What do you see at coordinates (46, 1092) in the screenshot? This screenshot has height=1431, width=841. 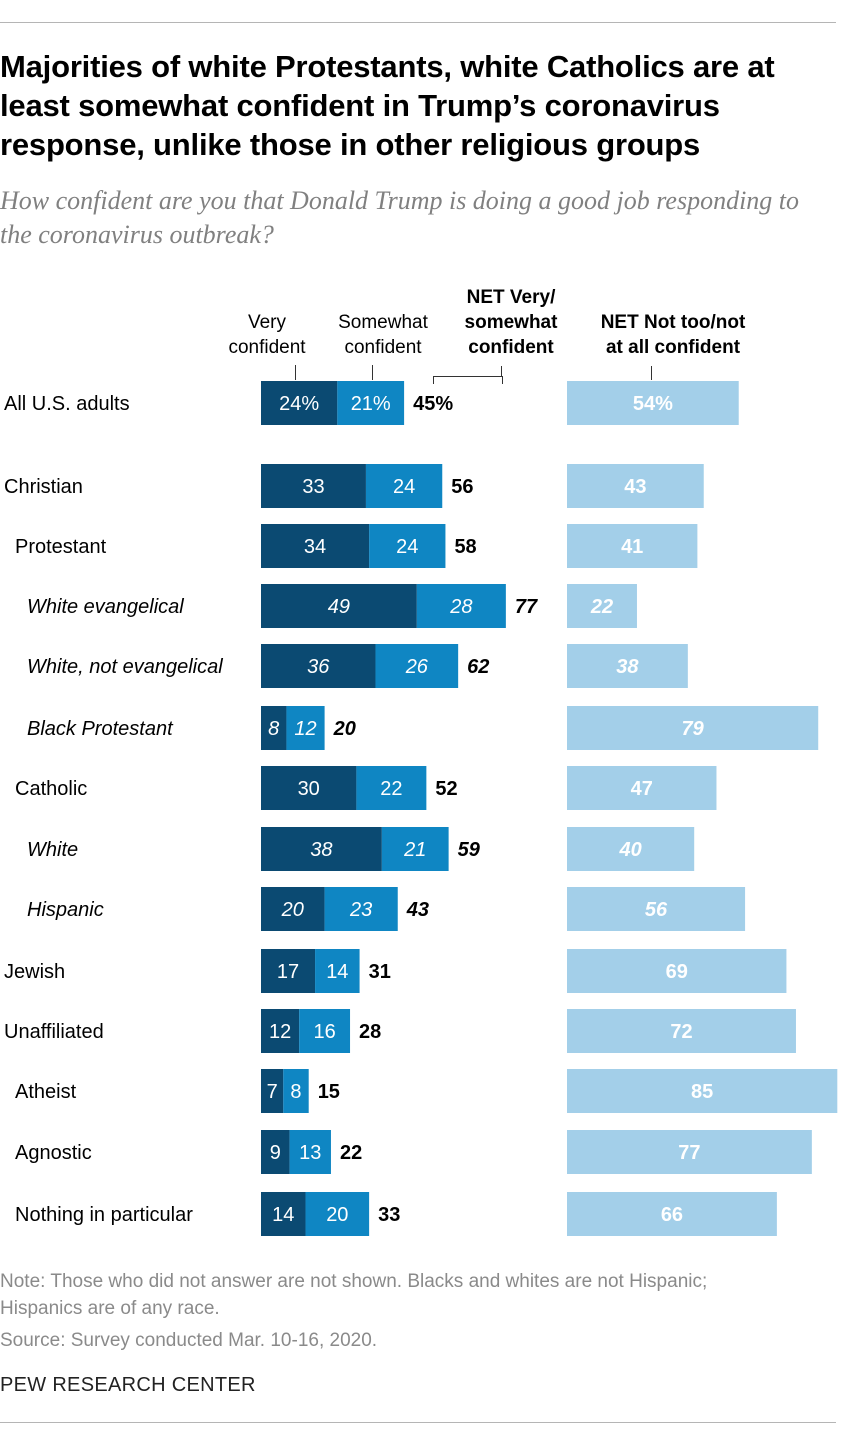 I see `row-label: Atheist` at bounding box center [46, 1092].